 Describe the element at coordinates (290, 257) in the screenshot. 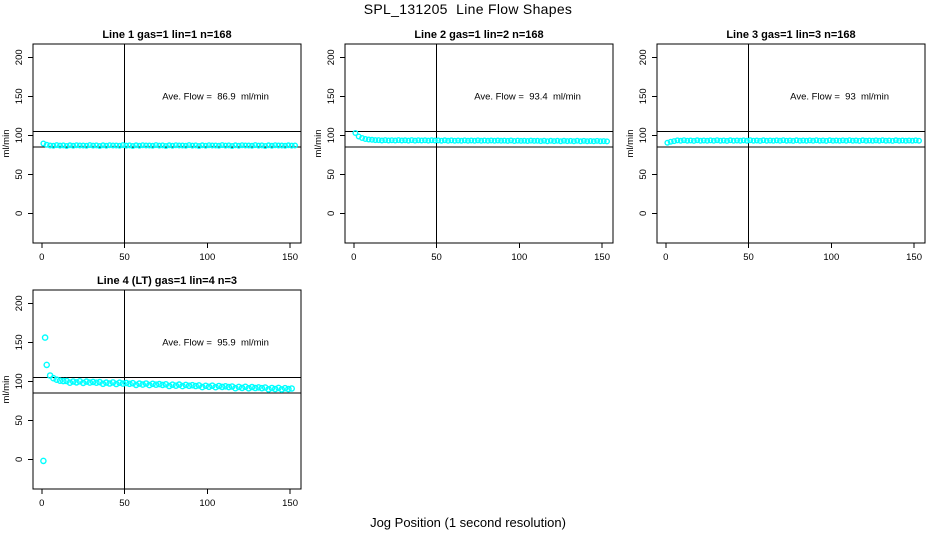

I see `x-tick-label: 150` at that location.